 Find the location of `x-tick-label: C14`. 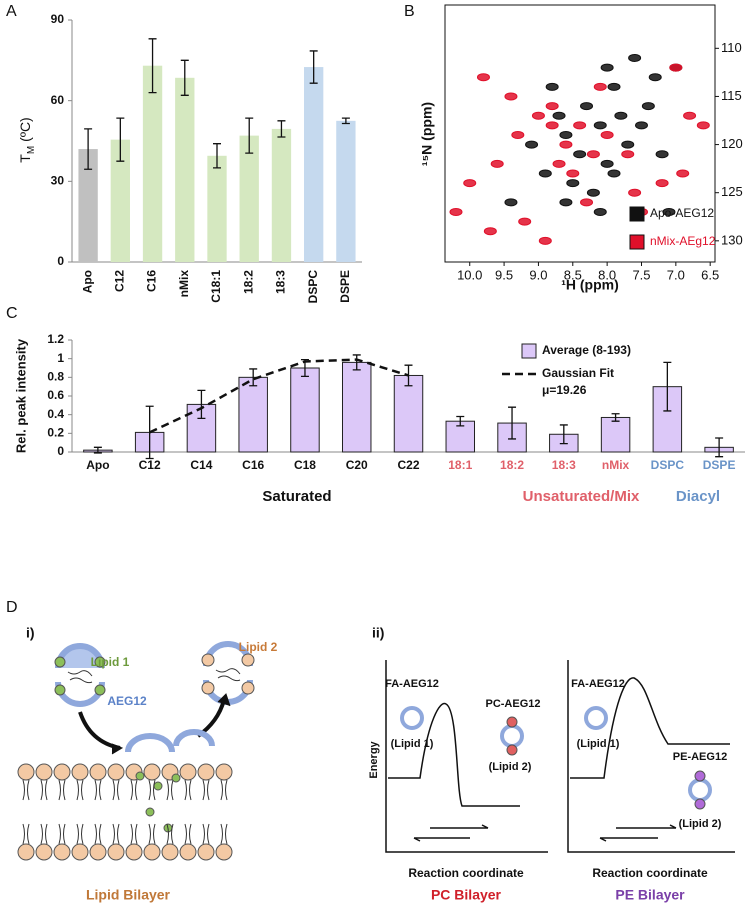

x-tick-label: C14 is located at coordinates (201, 465).